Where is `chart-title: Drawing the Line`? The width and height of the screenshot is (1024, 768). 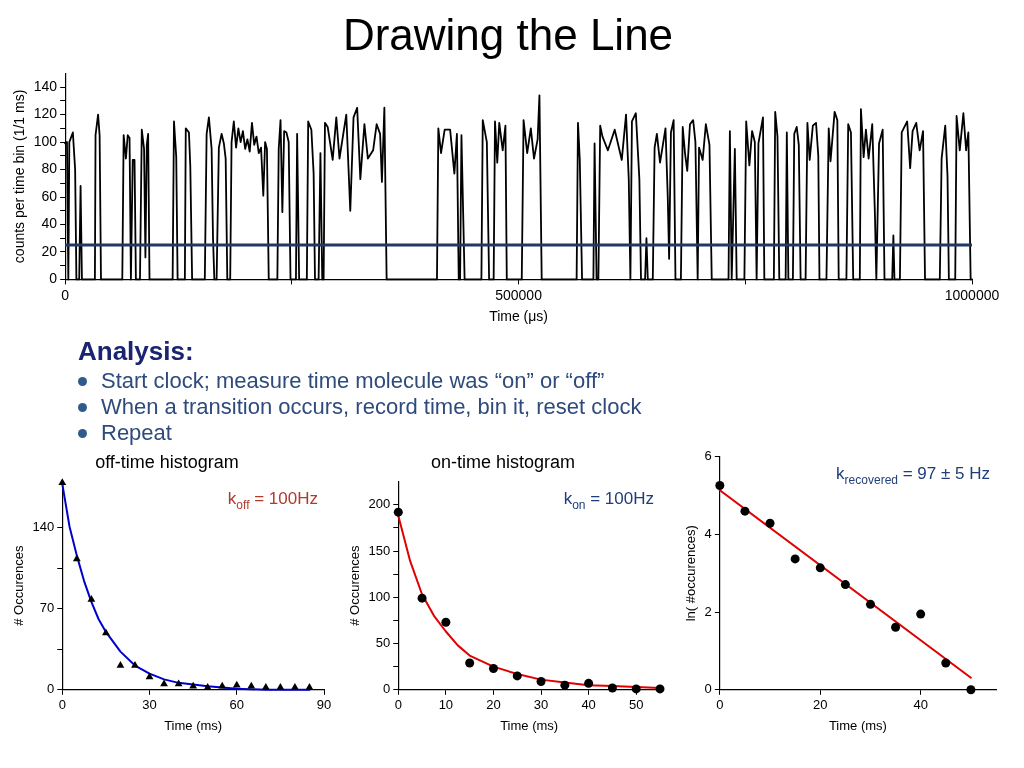
chart-title: Drawing the Line is located at coordinates (508, 35).